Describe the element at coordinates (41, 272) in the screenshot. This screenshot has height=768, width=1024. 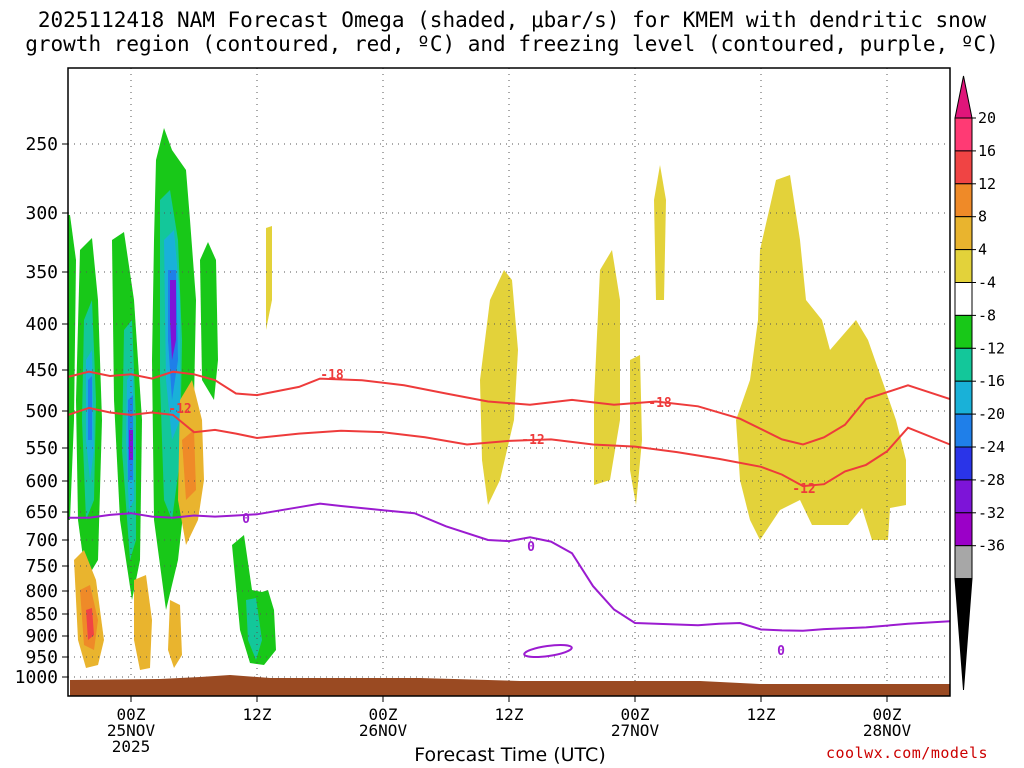
I see `y-tick-label-350: 350` at that location.